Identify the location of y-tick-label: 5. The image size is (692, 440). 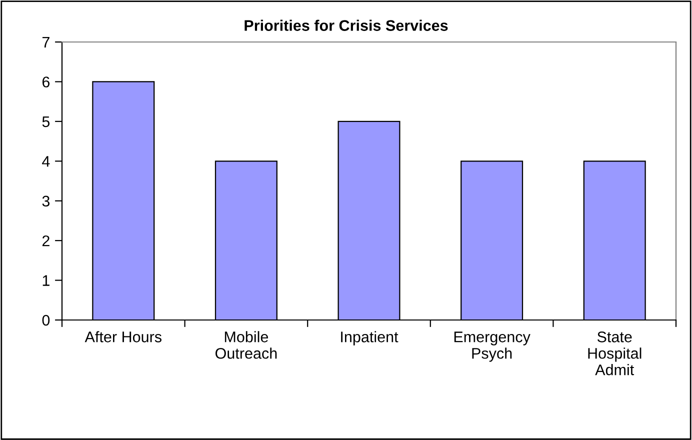
(46, 122).